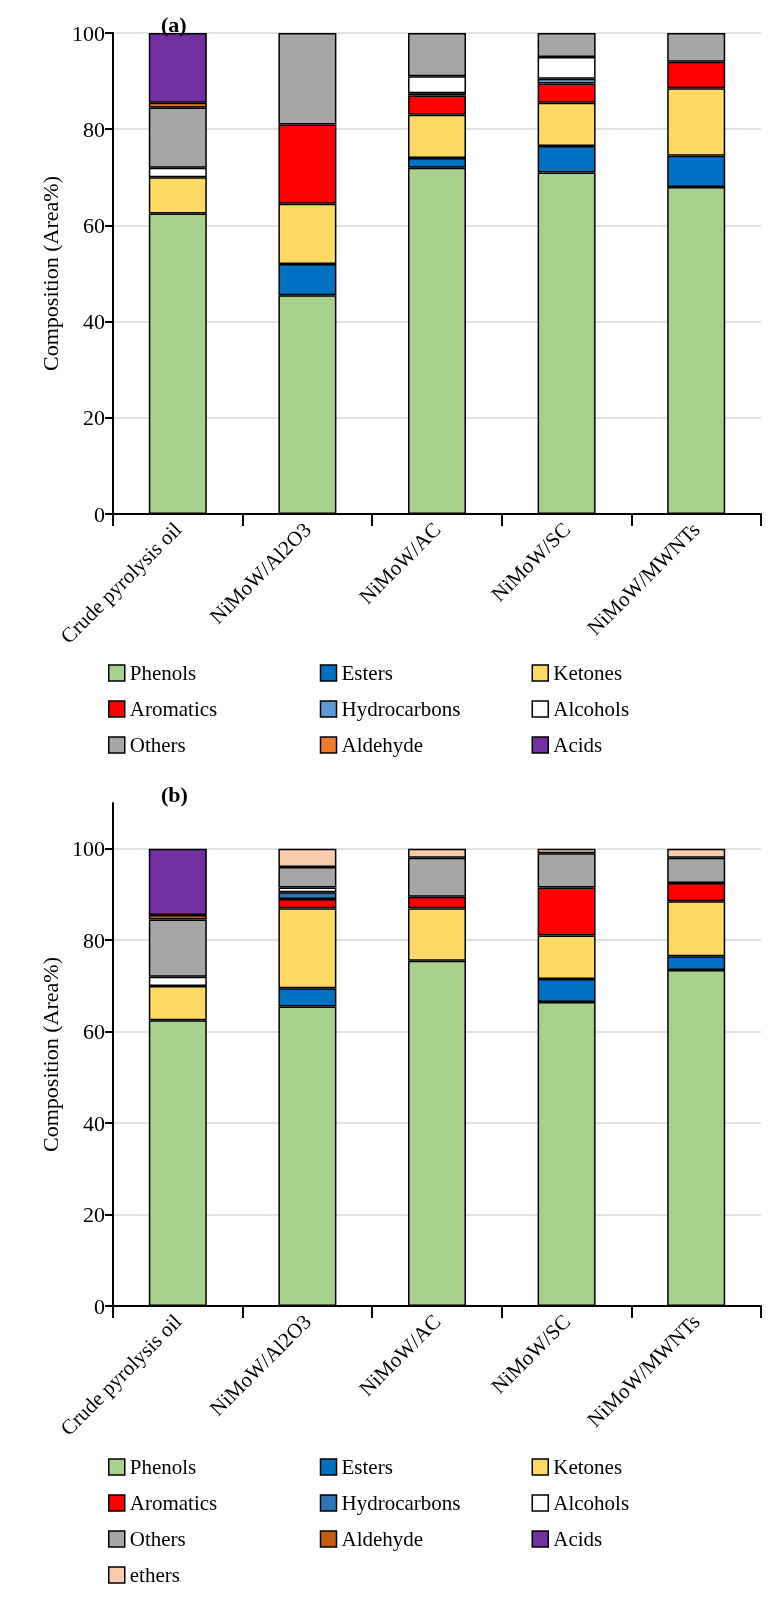 Image resolution: width=779 pixels, height=1622 pixels. What do you see at coordinates (177, 882) in the screenshot?
I see `bar` at bounding box center [177, 882].